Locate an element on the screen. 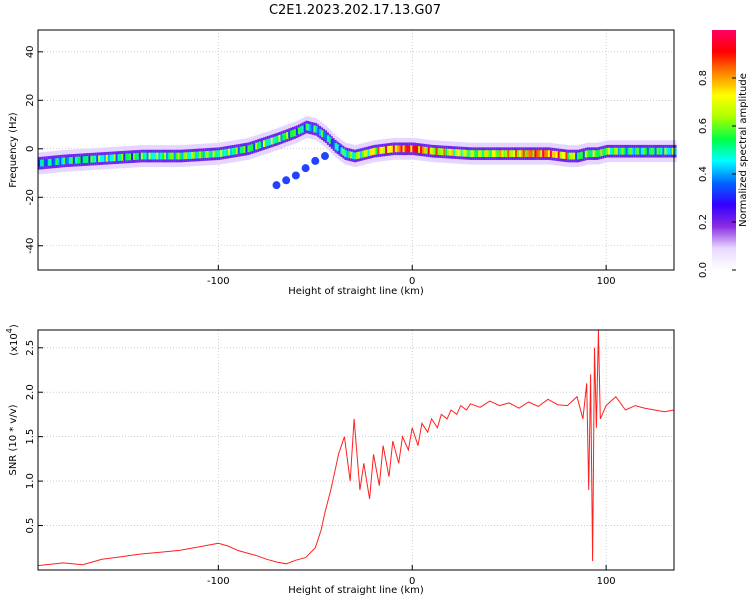 The image size is (750, 600). colorbar-ticks: 0.0 0.2 0.4 0.6 0.8 is located at coordinates (717, 174).